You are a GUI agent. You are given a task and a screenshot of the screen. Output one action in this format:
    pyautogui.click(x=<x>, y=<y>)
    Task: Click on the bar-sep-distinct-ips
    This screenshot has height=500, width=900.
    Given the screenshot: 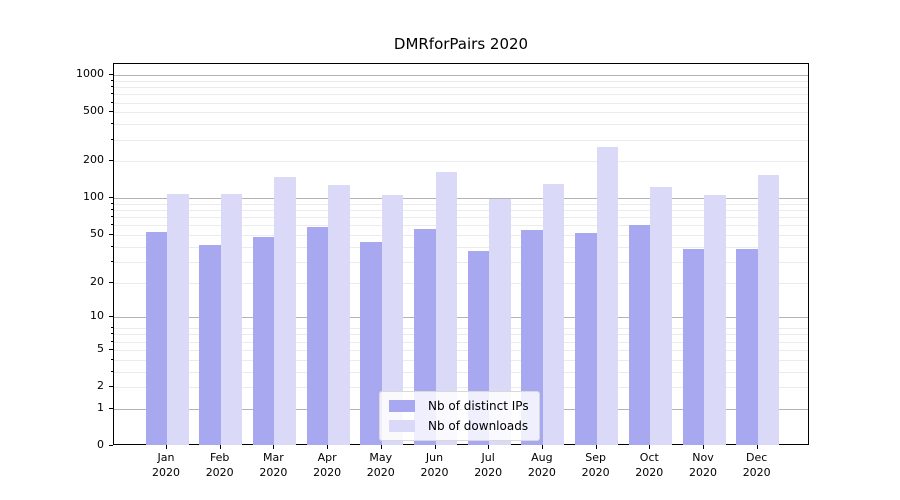 What is the action you would take?
    pyautogui.click(x=586, y=339)
    